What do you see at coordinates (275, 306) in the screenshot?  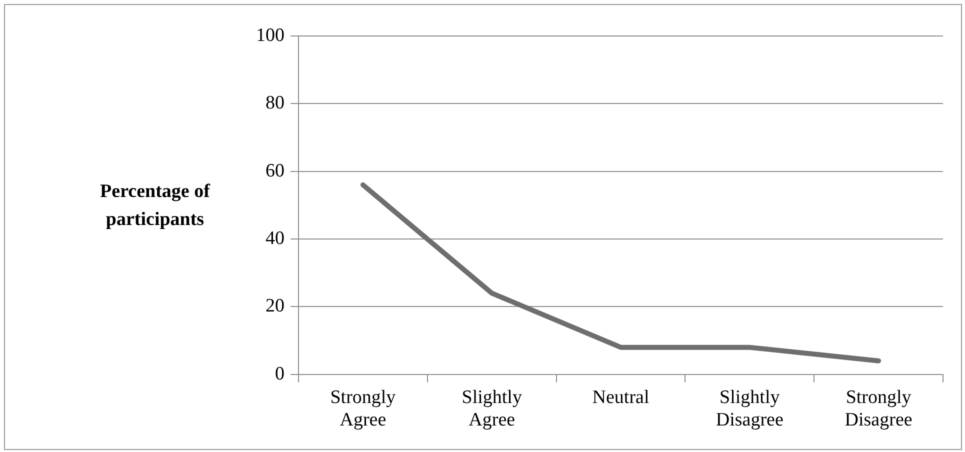 I see `y-tick-label: 20` at bounding box center [275, 306].